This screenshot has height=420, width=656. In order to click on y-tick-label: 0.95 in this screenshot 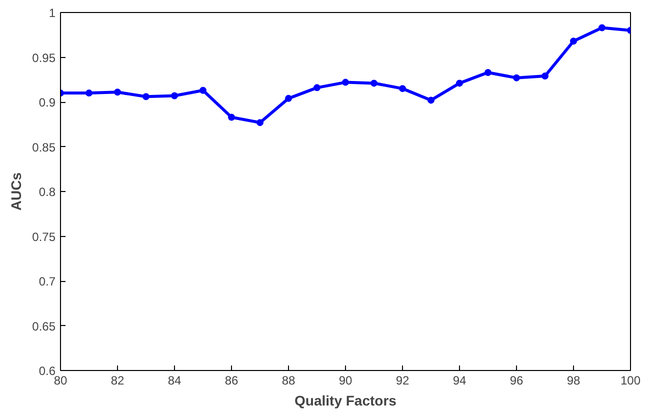, I will do `click(44, 57)`.